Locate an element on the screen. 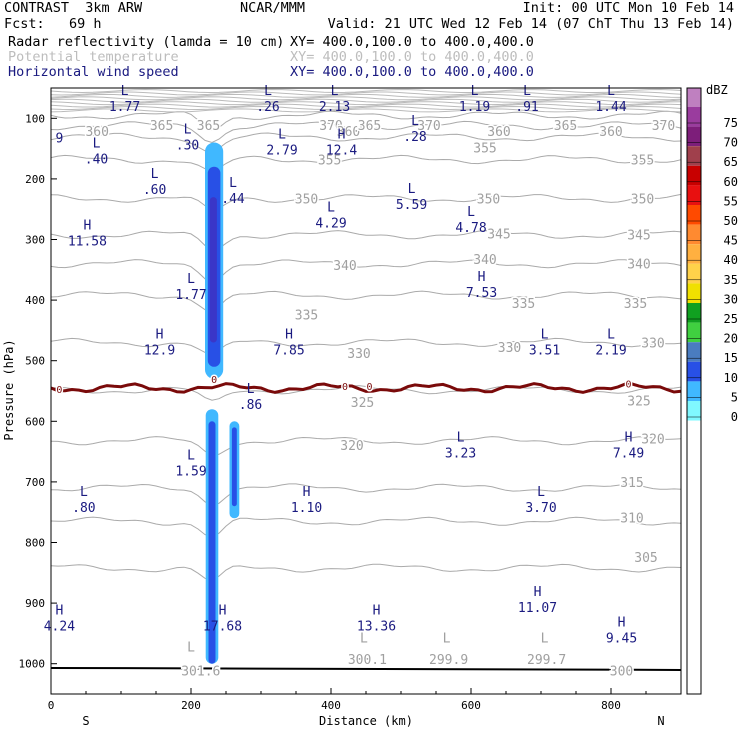 This screenshot has width=740, height=740. theta-extremum-marker: L is located at coordinates (545, 638).